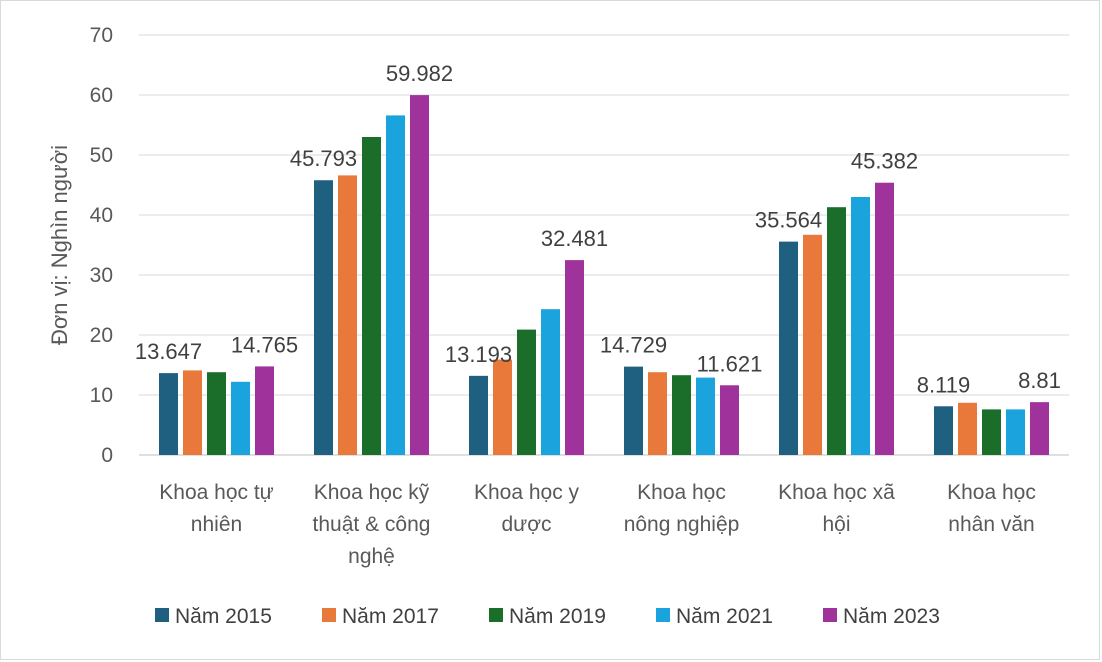  I want to click on legend-label: Năm 2021, so click(724, 616).